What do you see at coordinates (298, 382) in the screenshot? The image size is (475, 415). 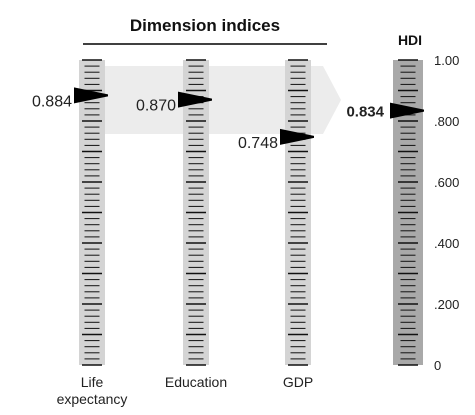 I see `scale-3-category-label: GDP` at bounding box center [298, 382].